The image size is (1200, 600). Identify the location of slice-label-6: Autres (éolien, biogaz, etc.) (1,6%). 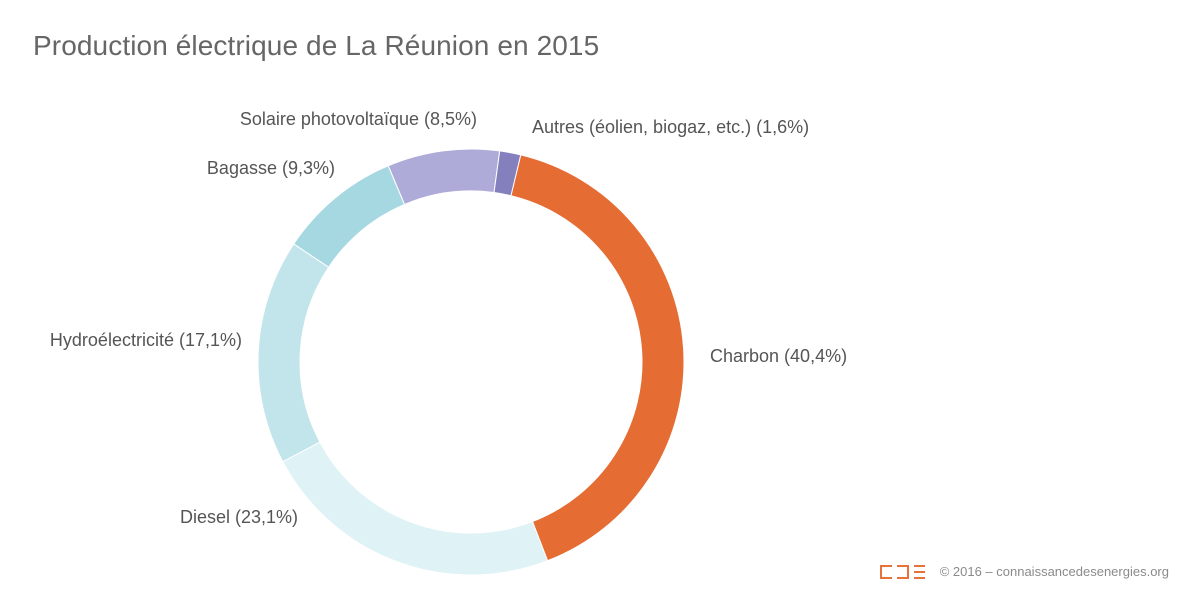
(670, 127).